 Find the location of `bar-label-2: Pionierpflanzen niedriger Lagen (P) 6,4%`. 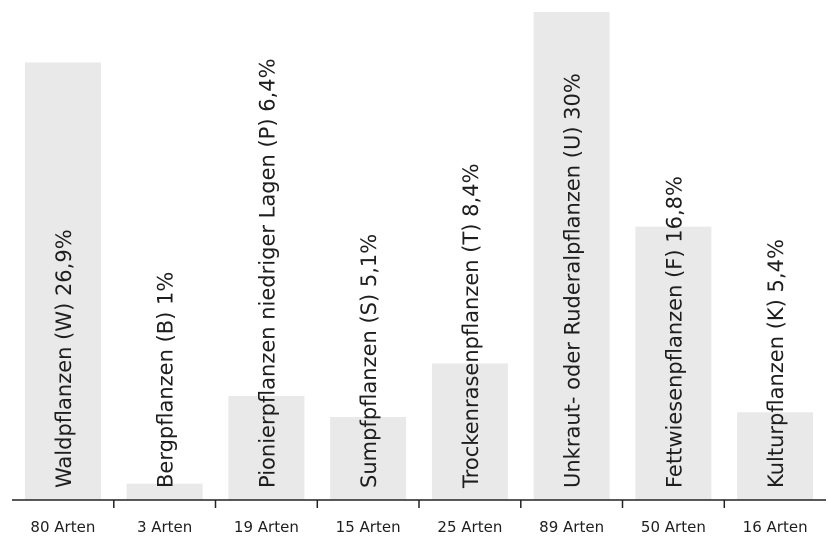

bar-label-2: Pionierpflanzen niedriger Lagen (P) 6,4% is located at coordinates (267, 273).